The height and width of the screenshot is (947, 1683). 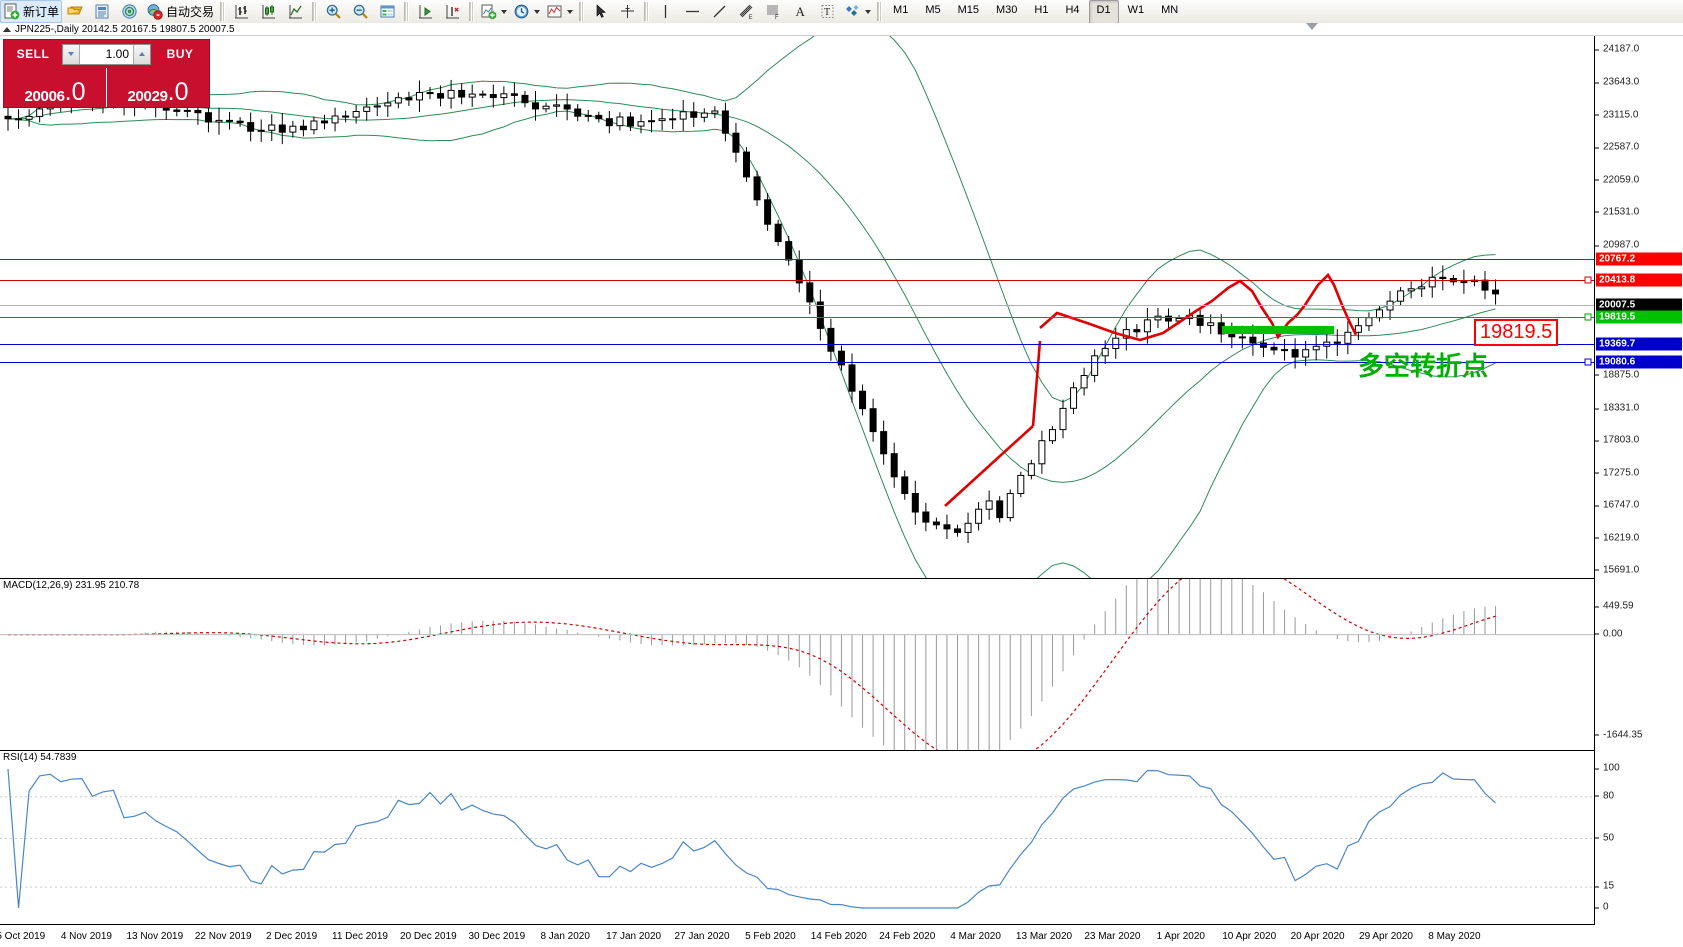 I want to click on sell-price-button: 20006 .0, so click(x=55, y=87).